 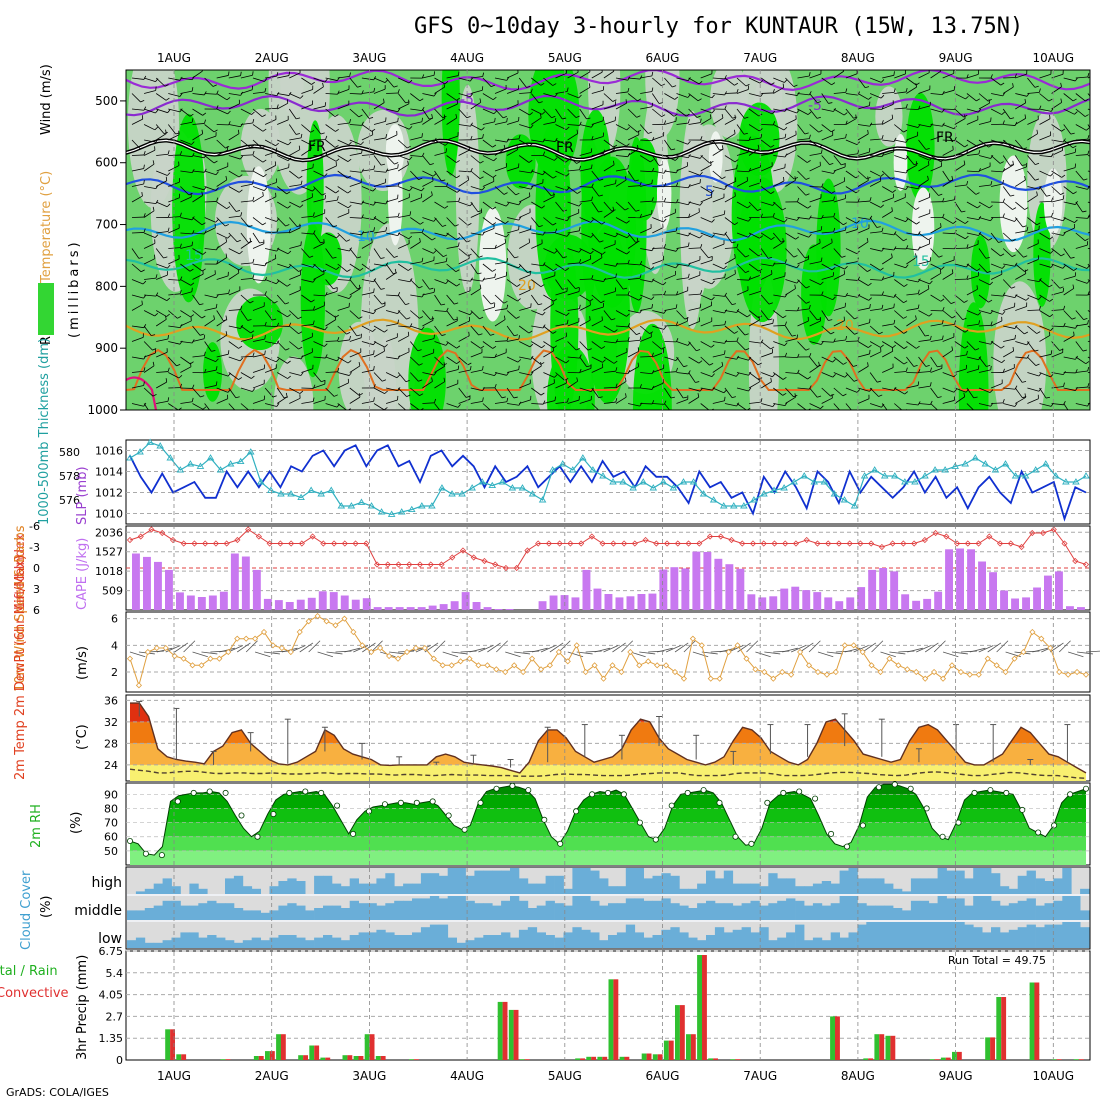 I want to click on rh-marker, so click(x=623, y=794).